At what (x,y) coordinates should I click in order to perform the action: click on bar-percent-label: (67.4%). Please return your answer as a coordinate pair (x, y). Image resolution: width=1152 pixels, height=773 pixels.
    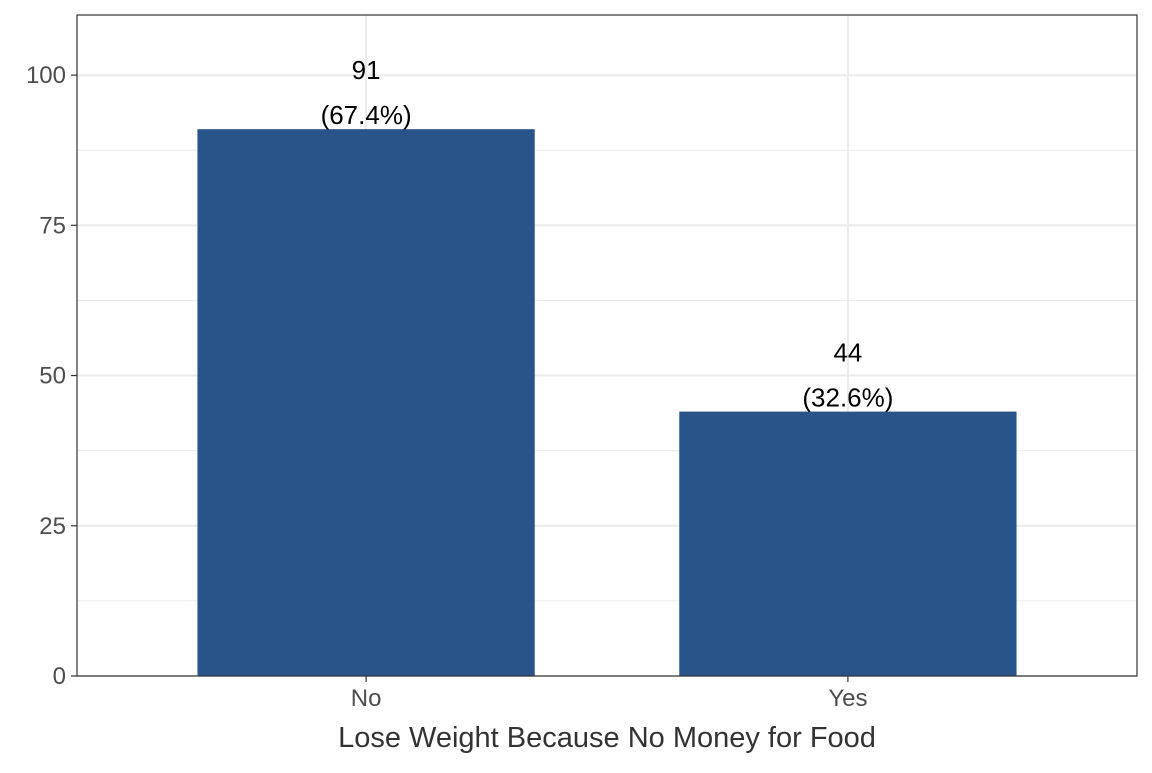
    Looking at the image, I should click on (366, 115).